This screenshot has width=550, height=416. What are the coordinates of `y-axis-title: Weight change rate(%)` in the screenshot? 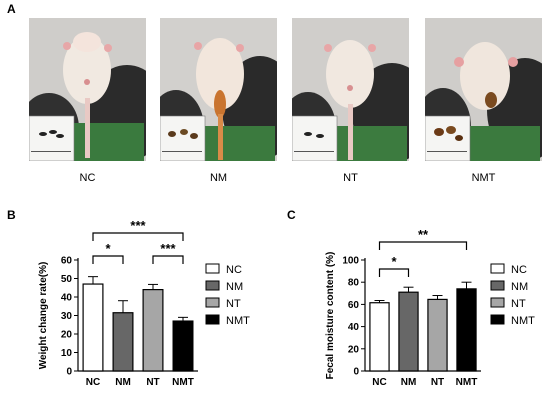 It's located at (43, 316).